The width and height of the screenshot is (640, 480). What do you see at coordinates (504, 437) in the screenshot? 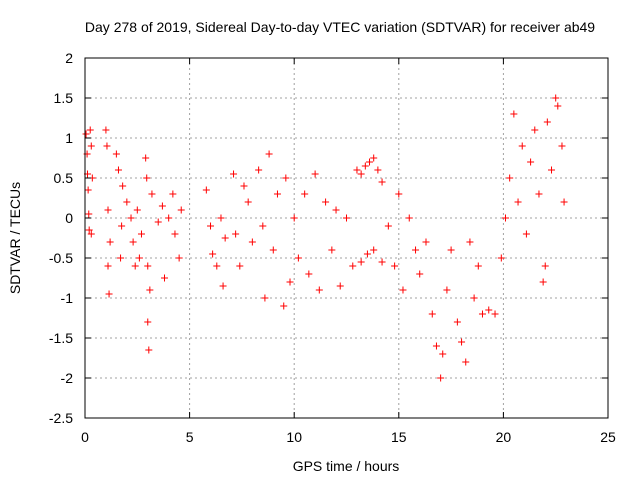
I see `x-tick-label: 20` at bounding box center [504, 437].